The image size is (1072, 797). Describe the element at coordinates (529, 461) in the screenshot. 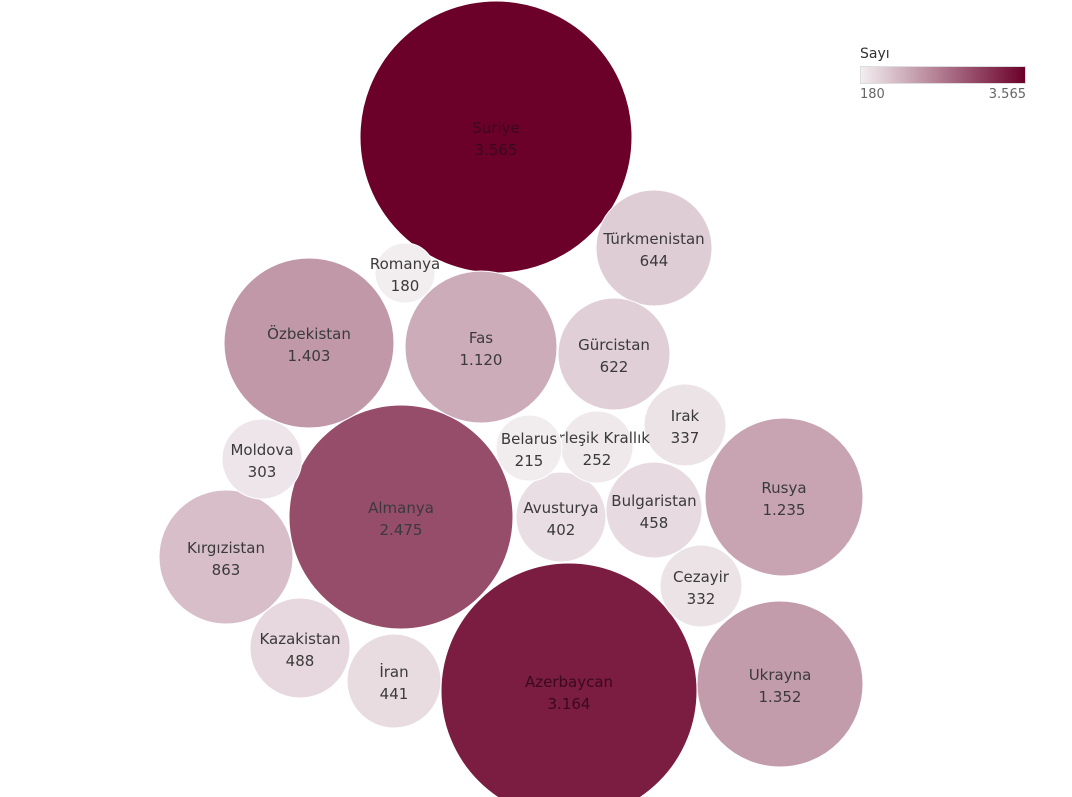

I see `bubble-value: 215` at that location.